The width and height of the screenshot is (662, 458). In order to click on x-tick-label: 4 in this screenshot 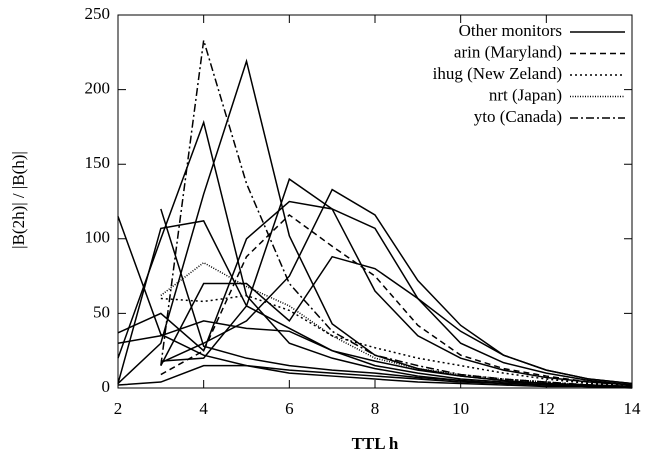, I will do `click(203, 408)`.